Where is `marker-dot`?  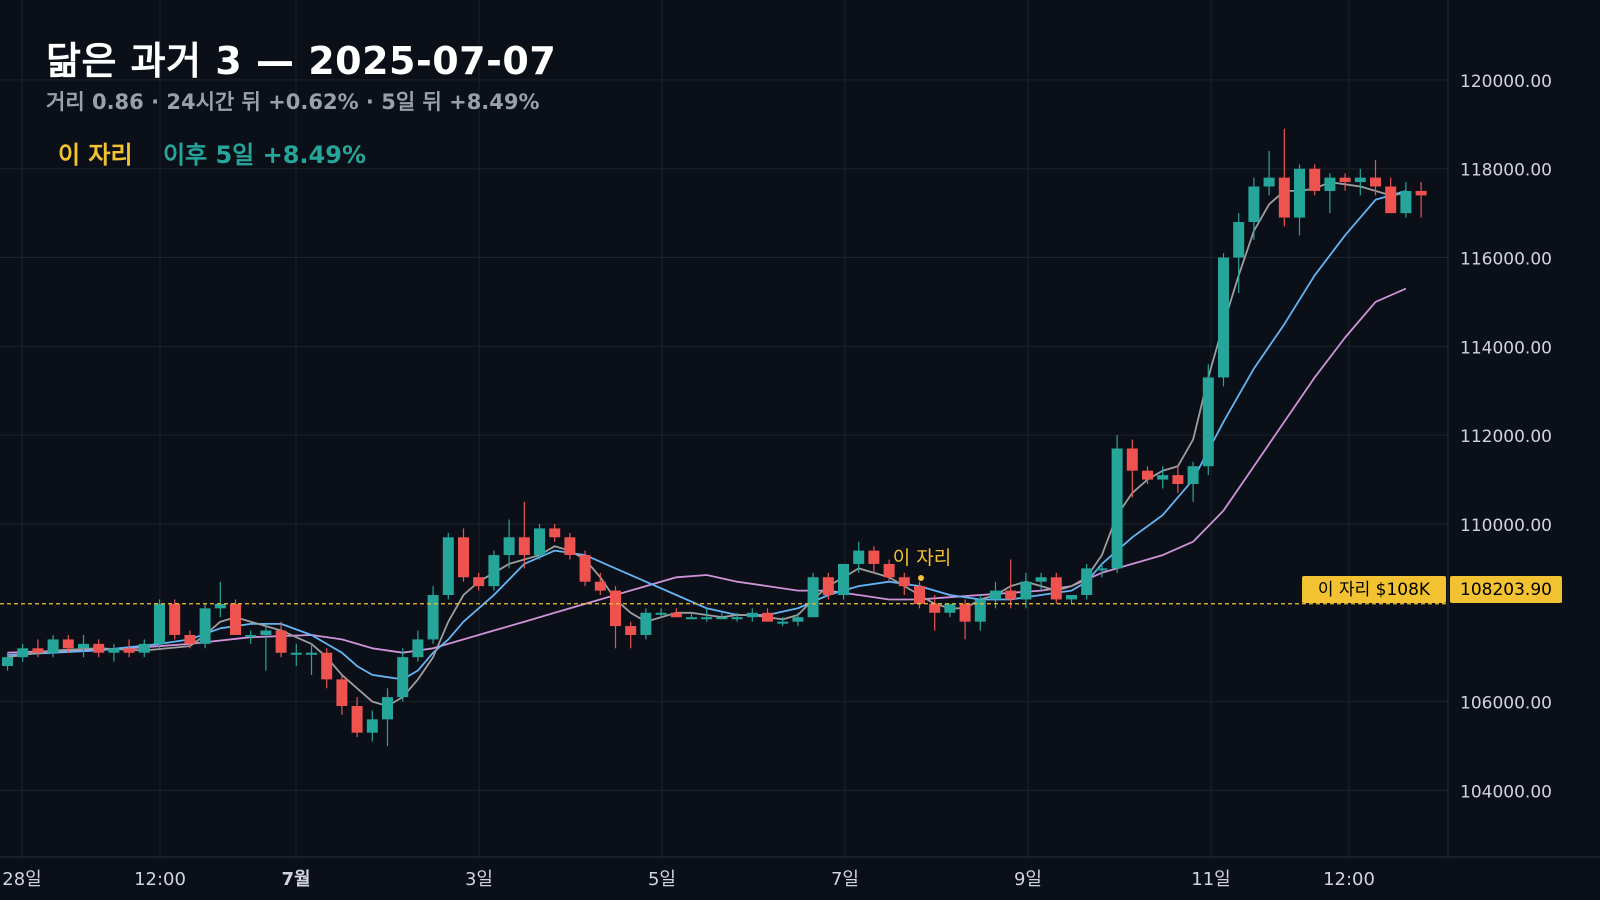 marker-dot is located at coordinates (921, 578).